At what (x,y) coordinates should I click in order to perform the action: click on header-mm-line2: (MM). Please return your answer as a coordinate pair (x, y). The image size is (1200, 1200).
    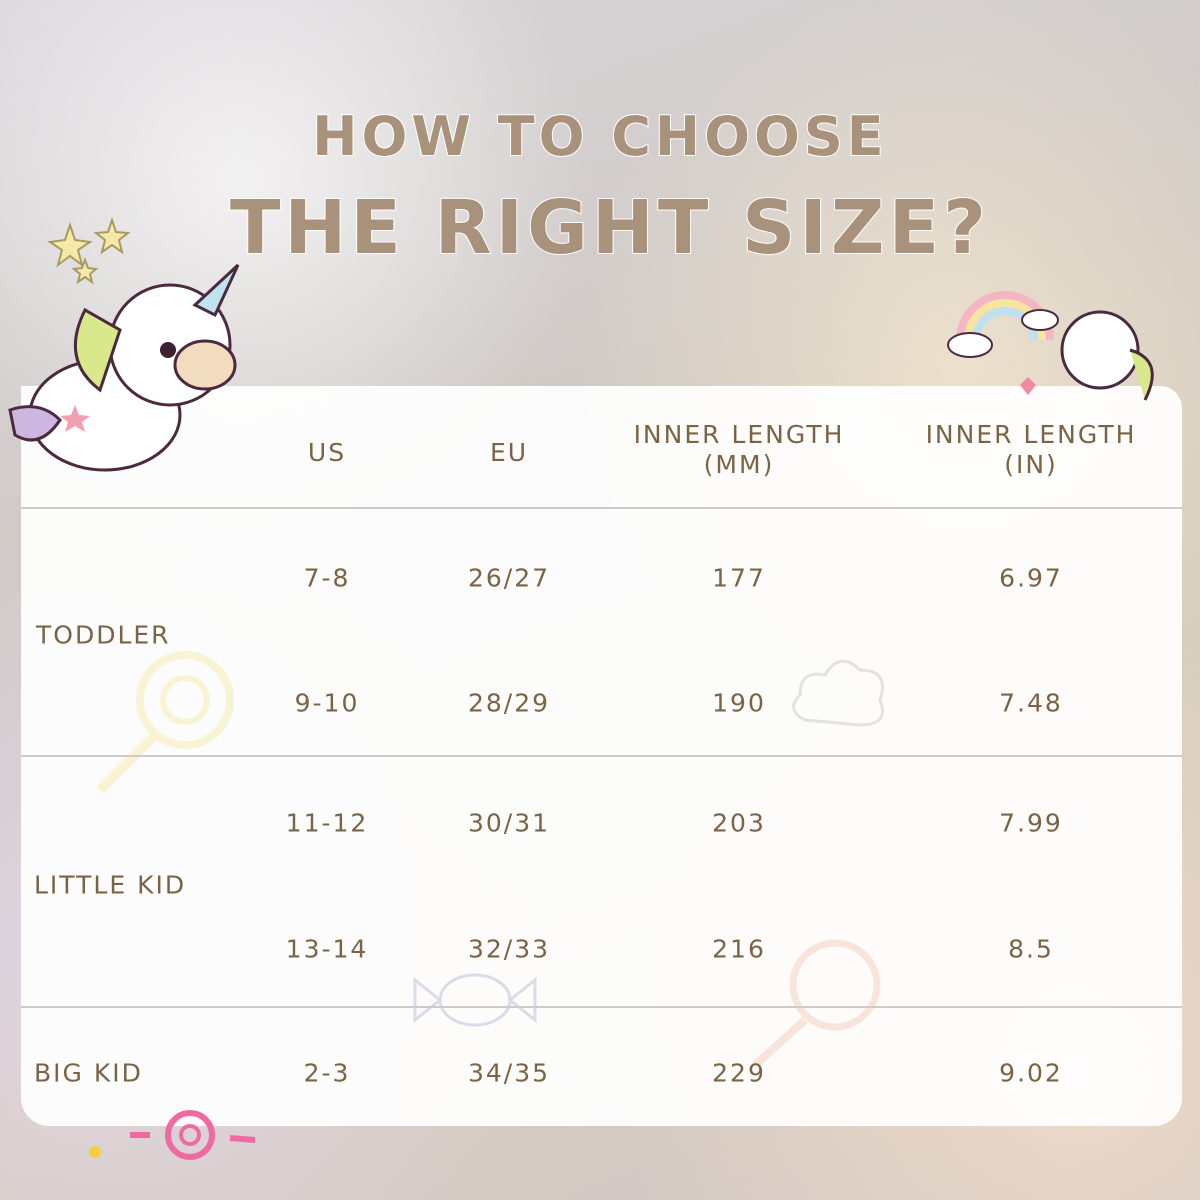
    Looking at the image, I should click on (739, 464).